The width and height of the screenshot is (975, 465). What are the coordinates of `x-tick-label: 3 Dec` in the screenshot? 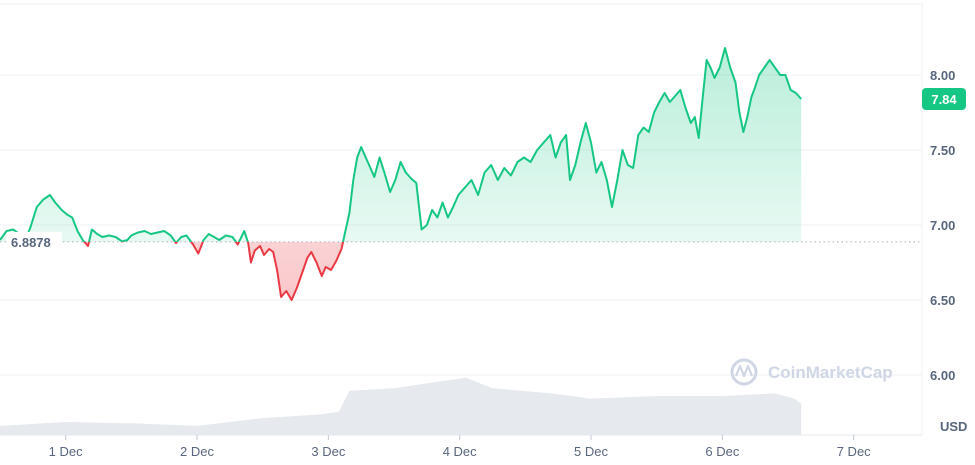 It's located at (328, 451).